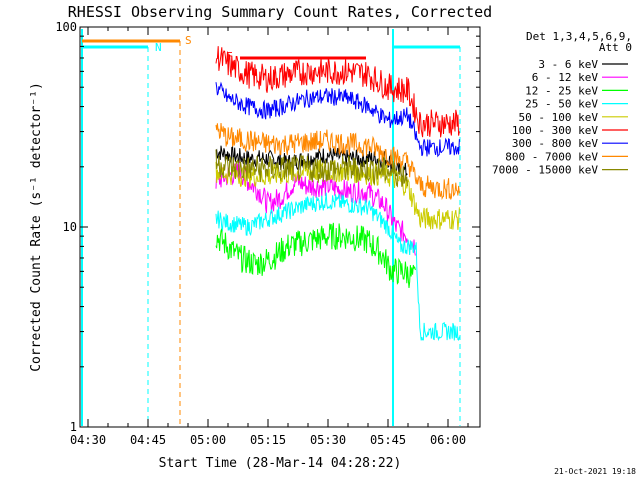  Describe the element at coordinates (559, 117) in the screenshot. I see `legend-label: 50 - 100 keV` at that location.